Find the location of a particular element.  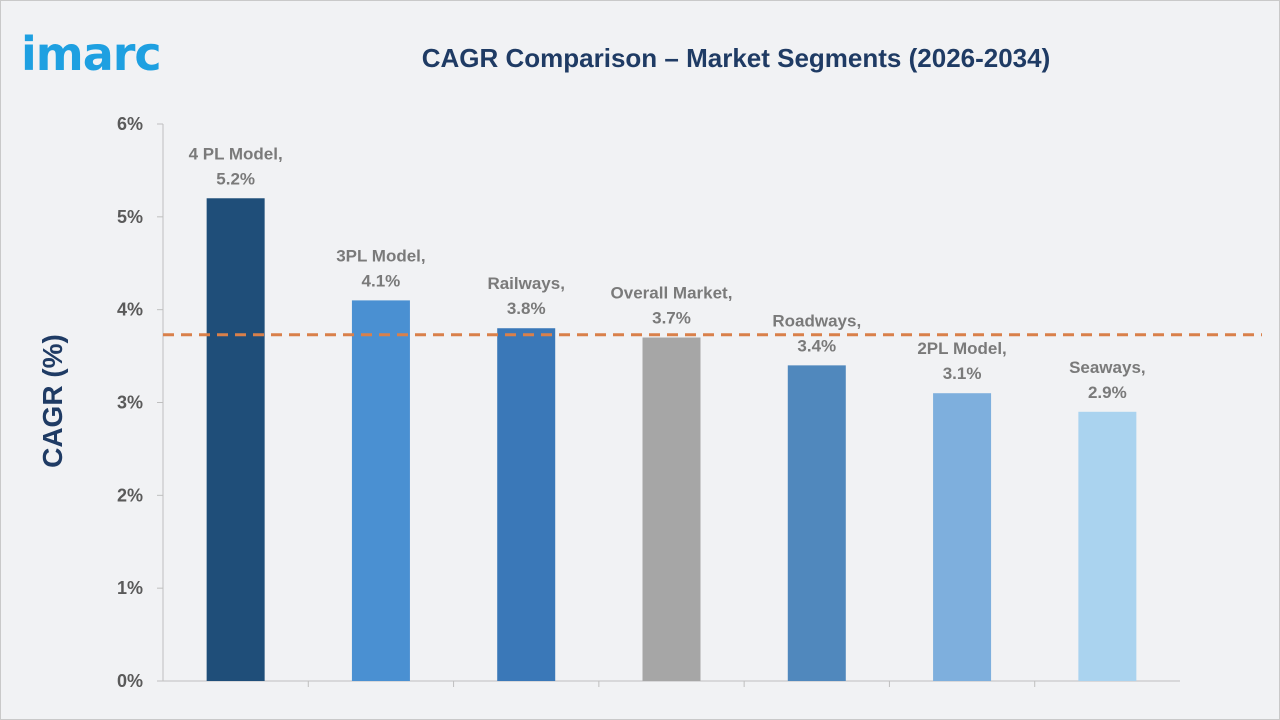

bar-roadways is located at coordinates (816, 523).